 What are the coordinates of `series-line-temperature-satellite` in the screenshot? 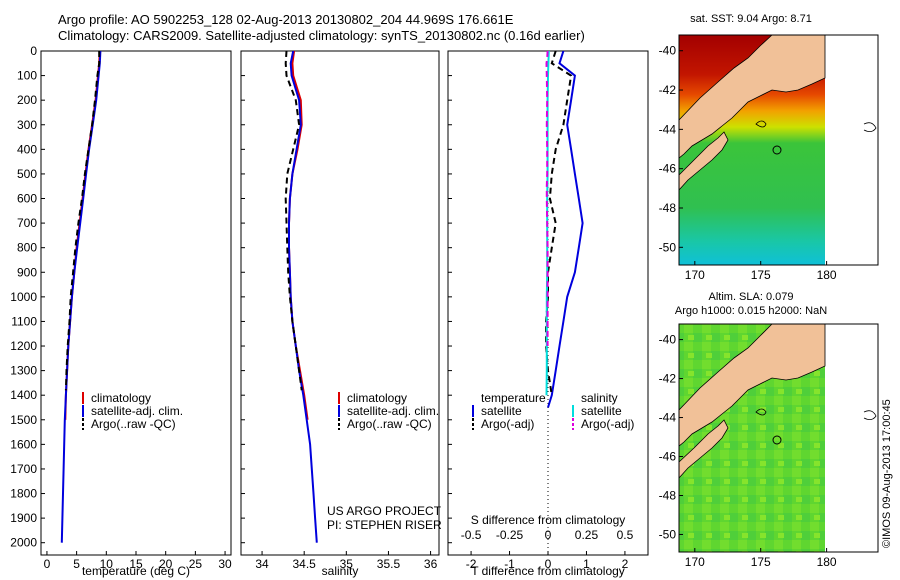 It's located at (565, 229).